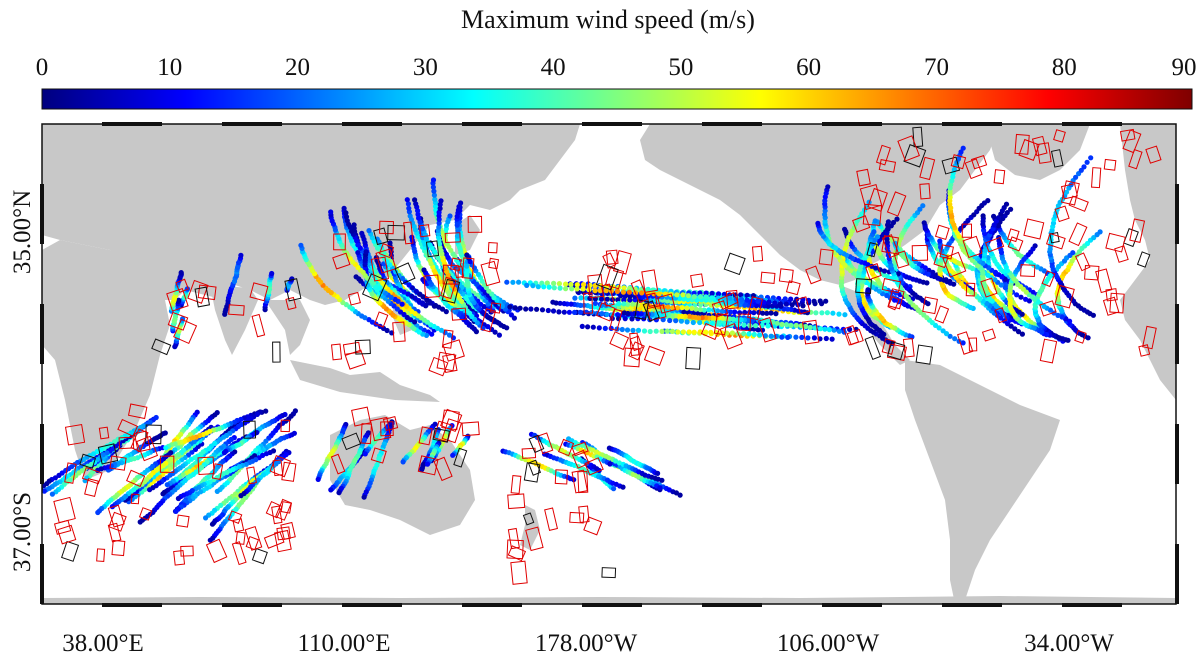 The height and width of the screenshot is (668, 1200). I want to click on land-eurasia, so click(311, 214).